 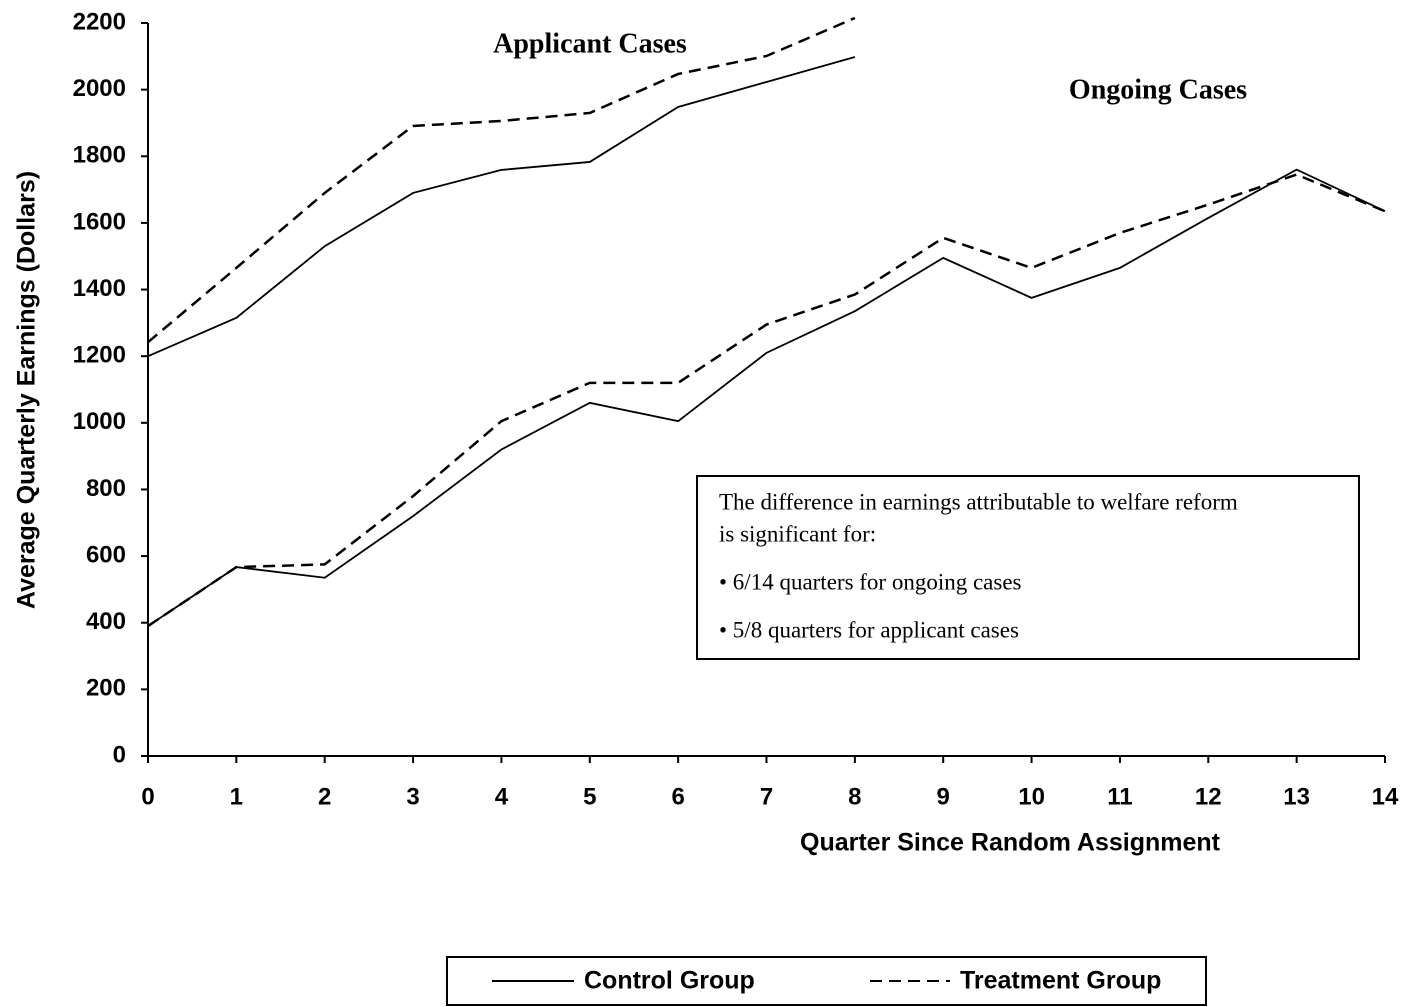 What do you see at coordinates (1028, 567) in the screenshot?
I see `note-box` at bounding box center [1028, 567].